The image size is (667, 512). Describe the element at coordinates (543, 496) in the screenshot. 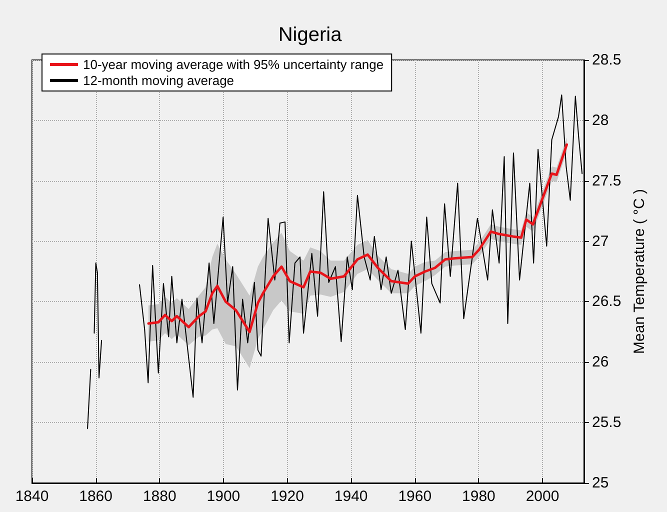

I see `x-tick-label: 2000` at that location.